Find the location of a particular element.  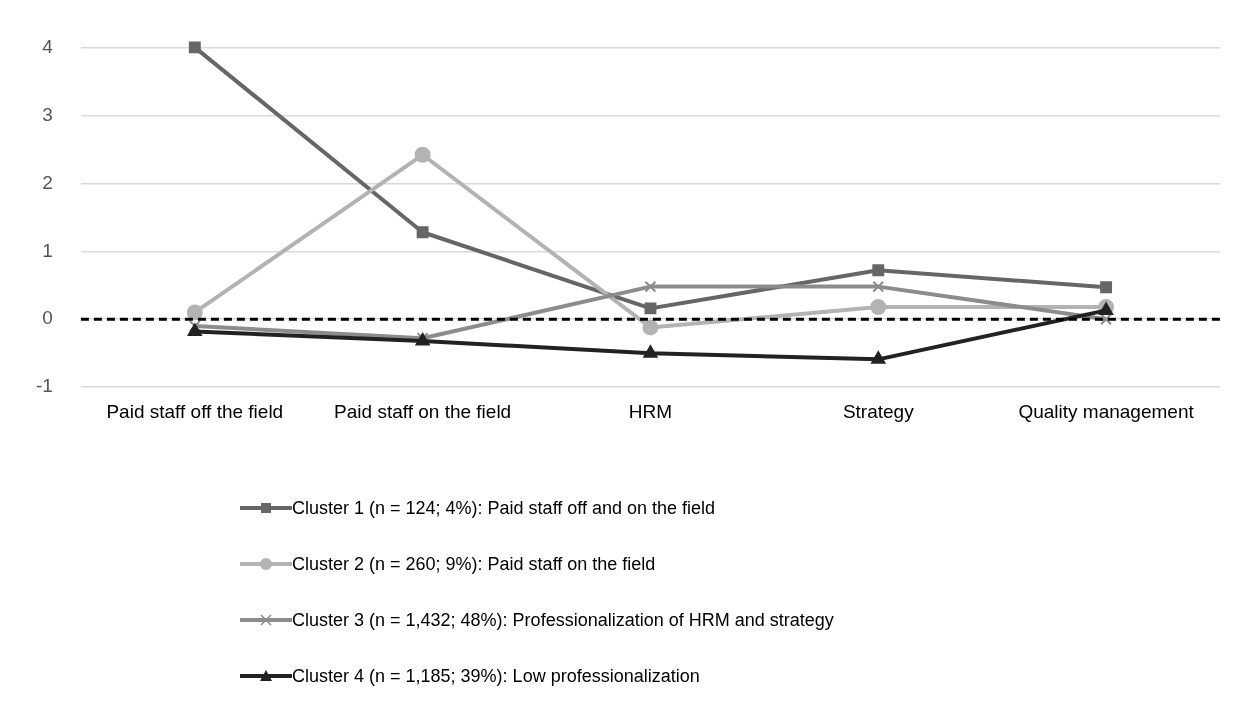

y-tick-label: 1 is located at coordinates (47, 250).